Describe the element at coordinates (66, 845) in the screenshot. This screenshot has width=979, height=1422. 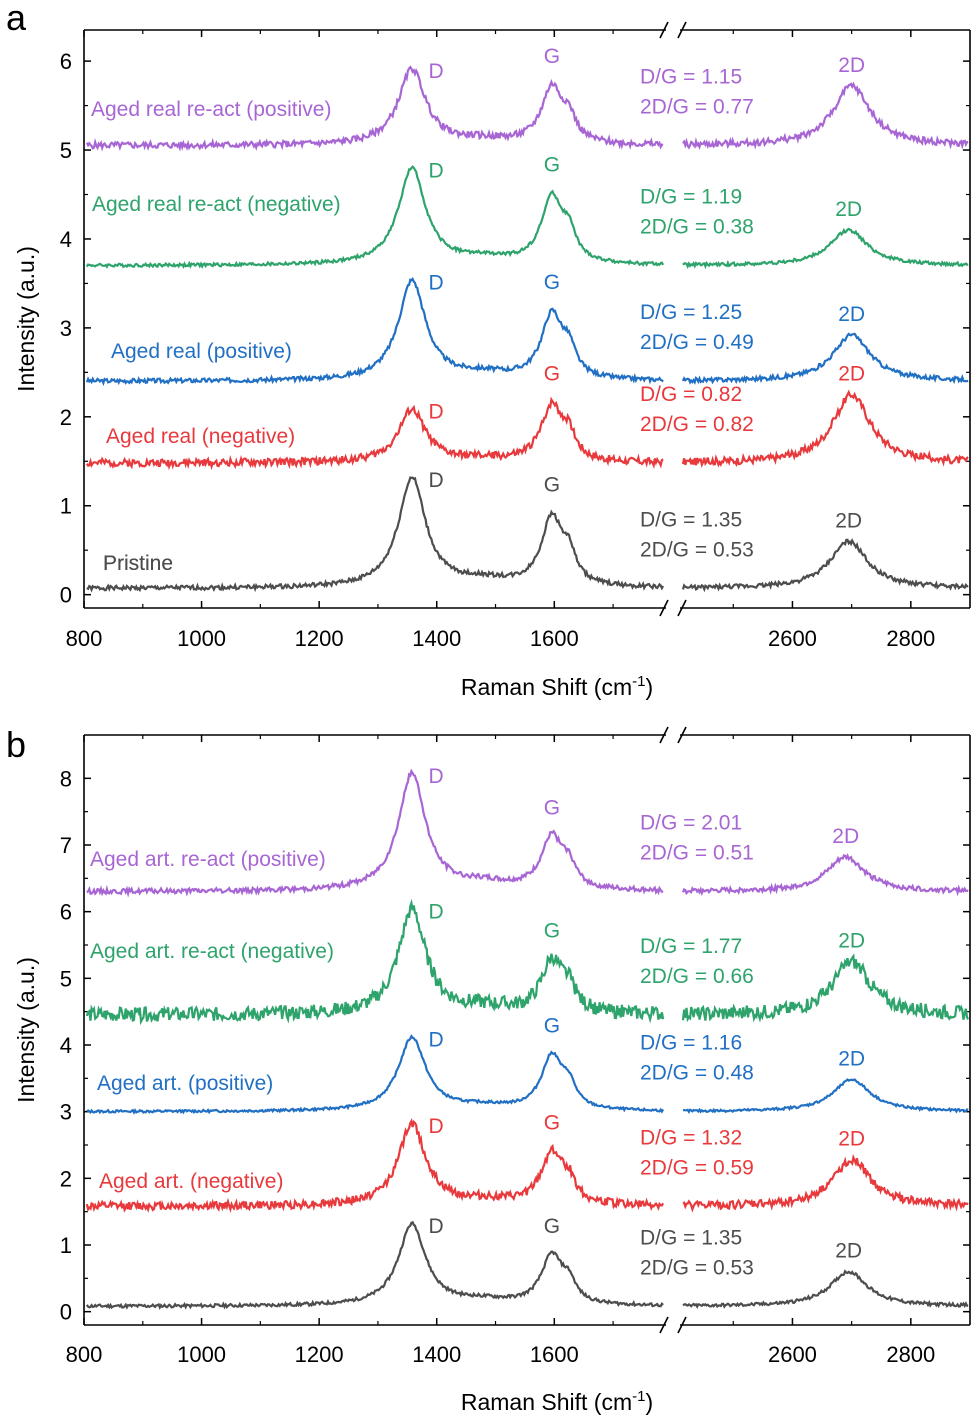
I see `y-tick-label: 7` at that location.